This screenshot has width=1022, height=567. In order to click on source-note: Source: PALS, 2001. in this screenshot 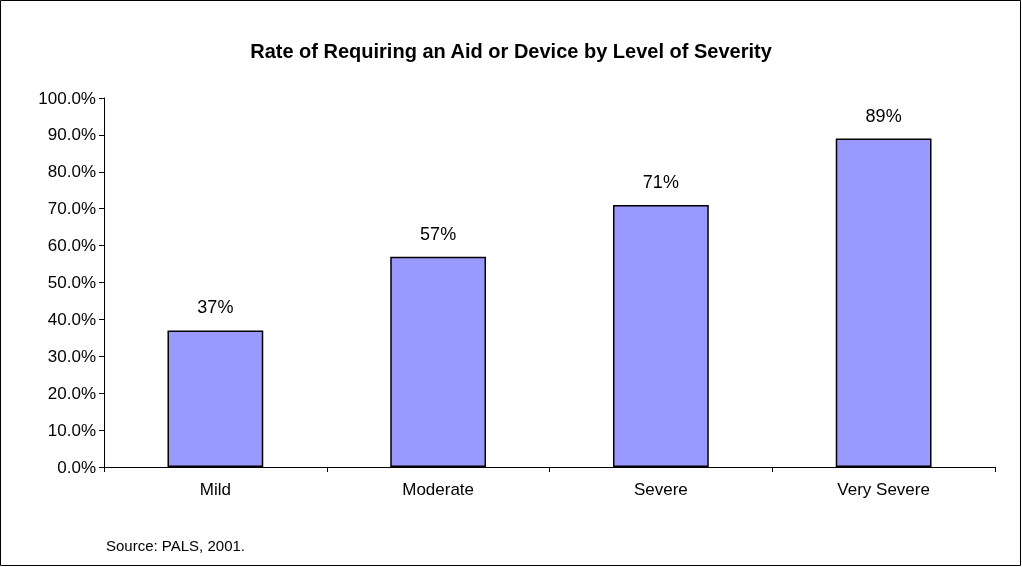, I will do `click(175, 545)`.